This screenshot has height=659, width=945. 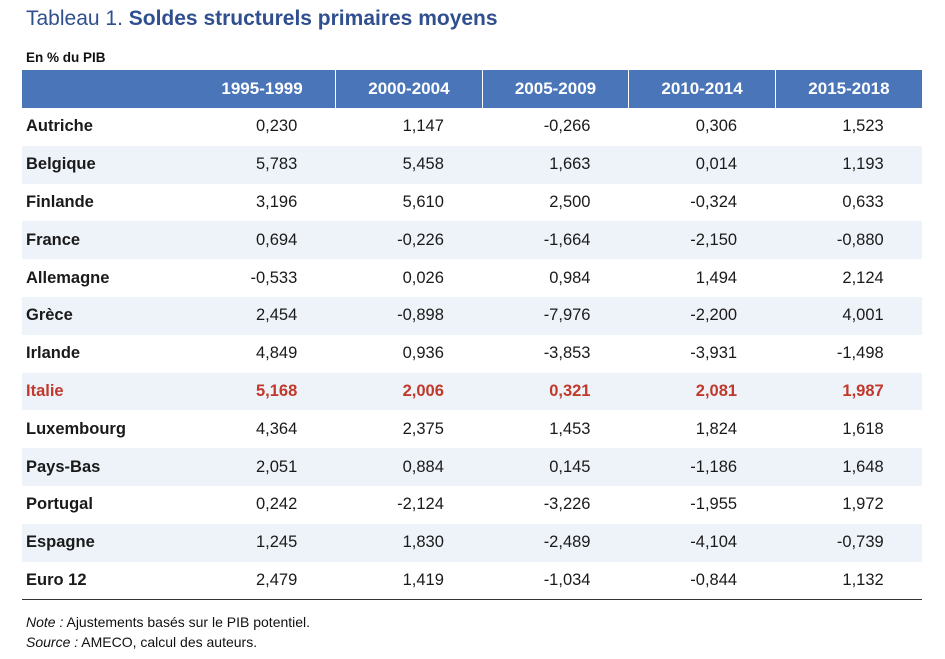 What do you see at coordinates (277, 466) in the screenshot?
I see `cell-value: 2,051` at bounding box center [277, 466].